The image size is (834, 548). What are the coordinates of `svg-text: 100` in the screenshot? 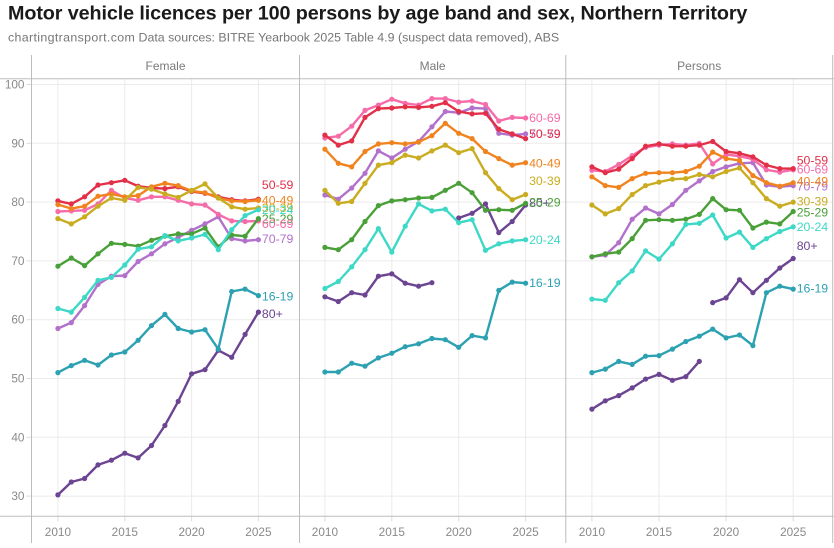 It's located at (15, 85).